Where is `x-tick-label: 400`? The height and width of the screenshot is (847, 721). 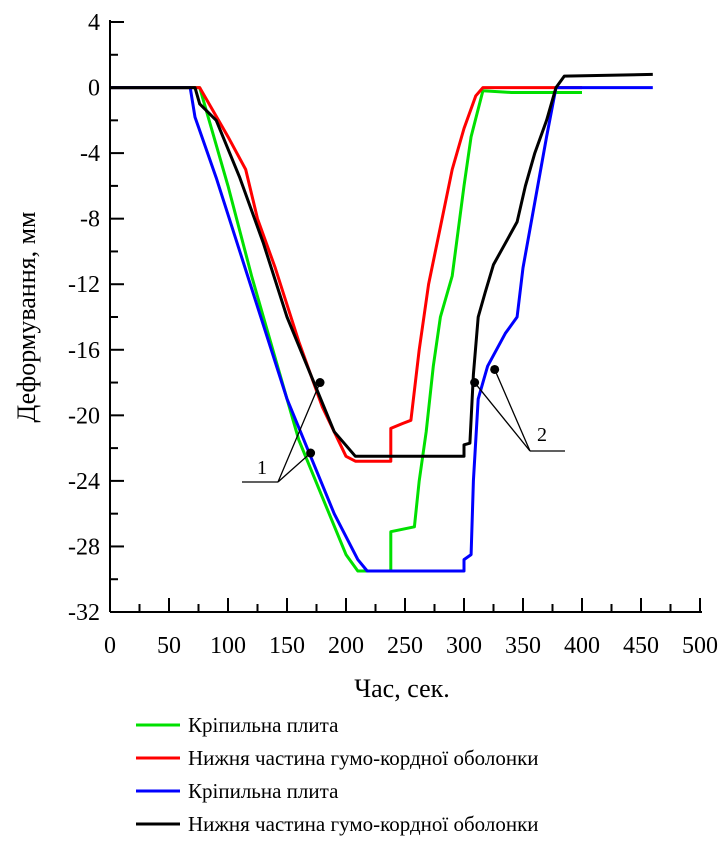
x-tick-label: 400 is located at coordinates (582, 646).